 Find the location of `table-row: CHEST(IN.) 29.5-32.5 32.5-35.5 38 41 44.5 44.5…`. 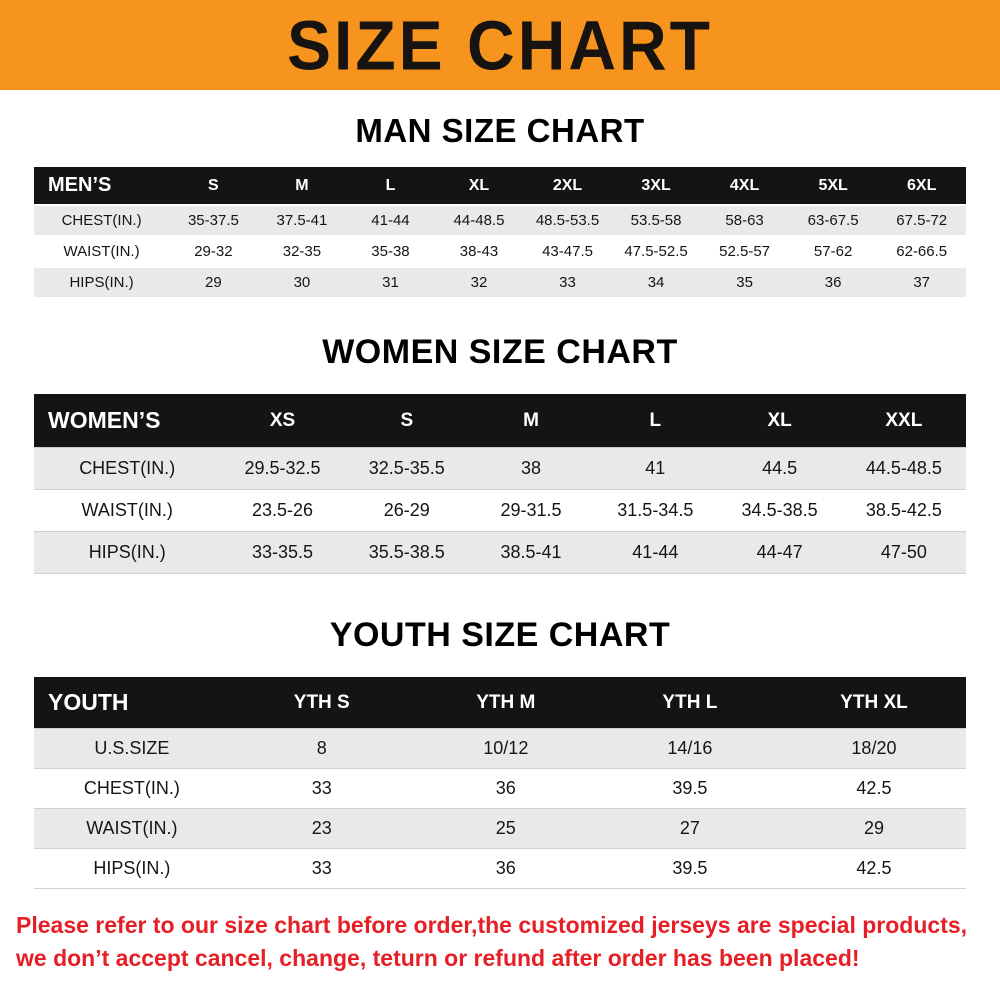

table-row: CHEST(IN.) 29.5-32.5 32.5-35.5 38 41 44.5 44.5… is located at coordinates (500, 468).